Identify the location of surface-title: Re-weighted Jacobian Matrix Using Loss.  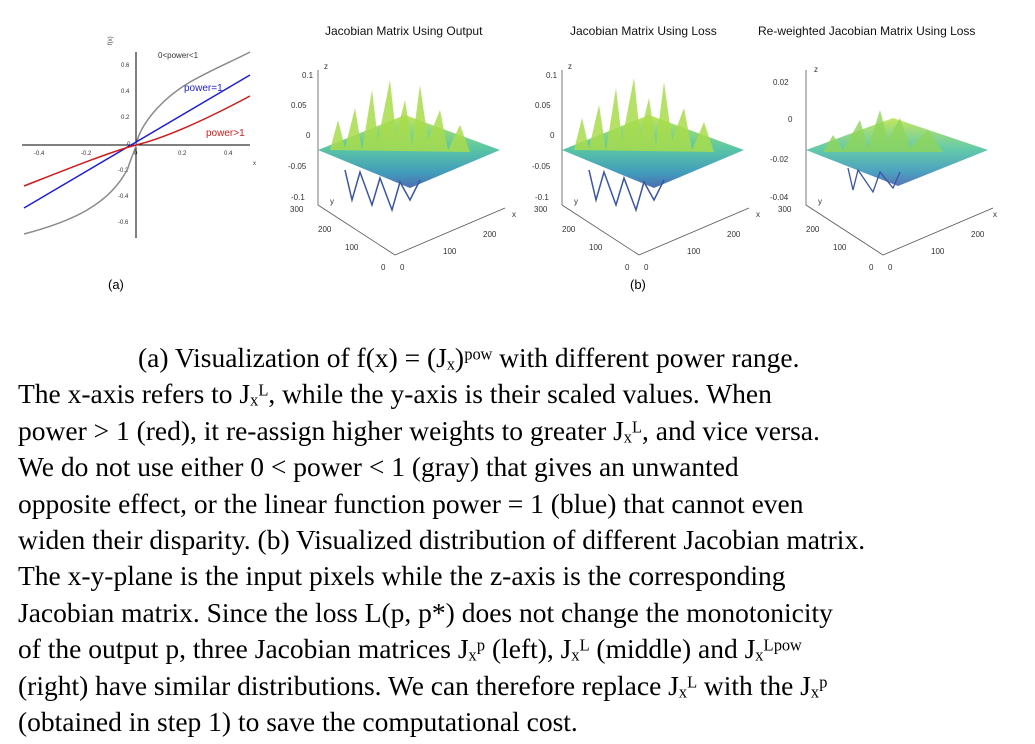
(866, 31).